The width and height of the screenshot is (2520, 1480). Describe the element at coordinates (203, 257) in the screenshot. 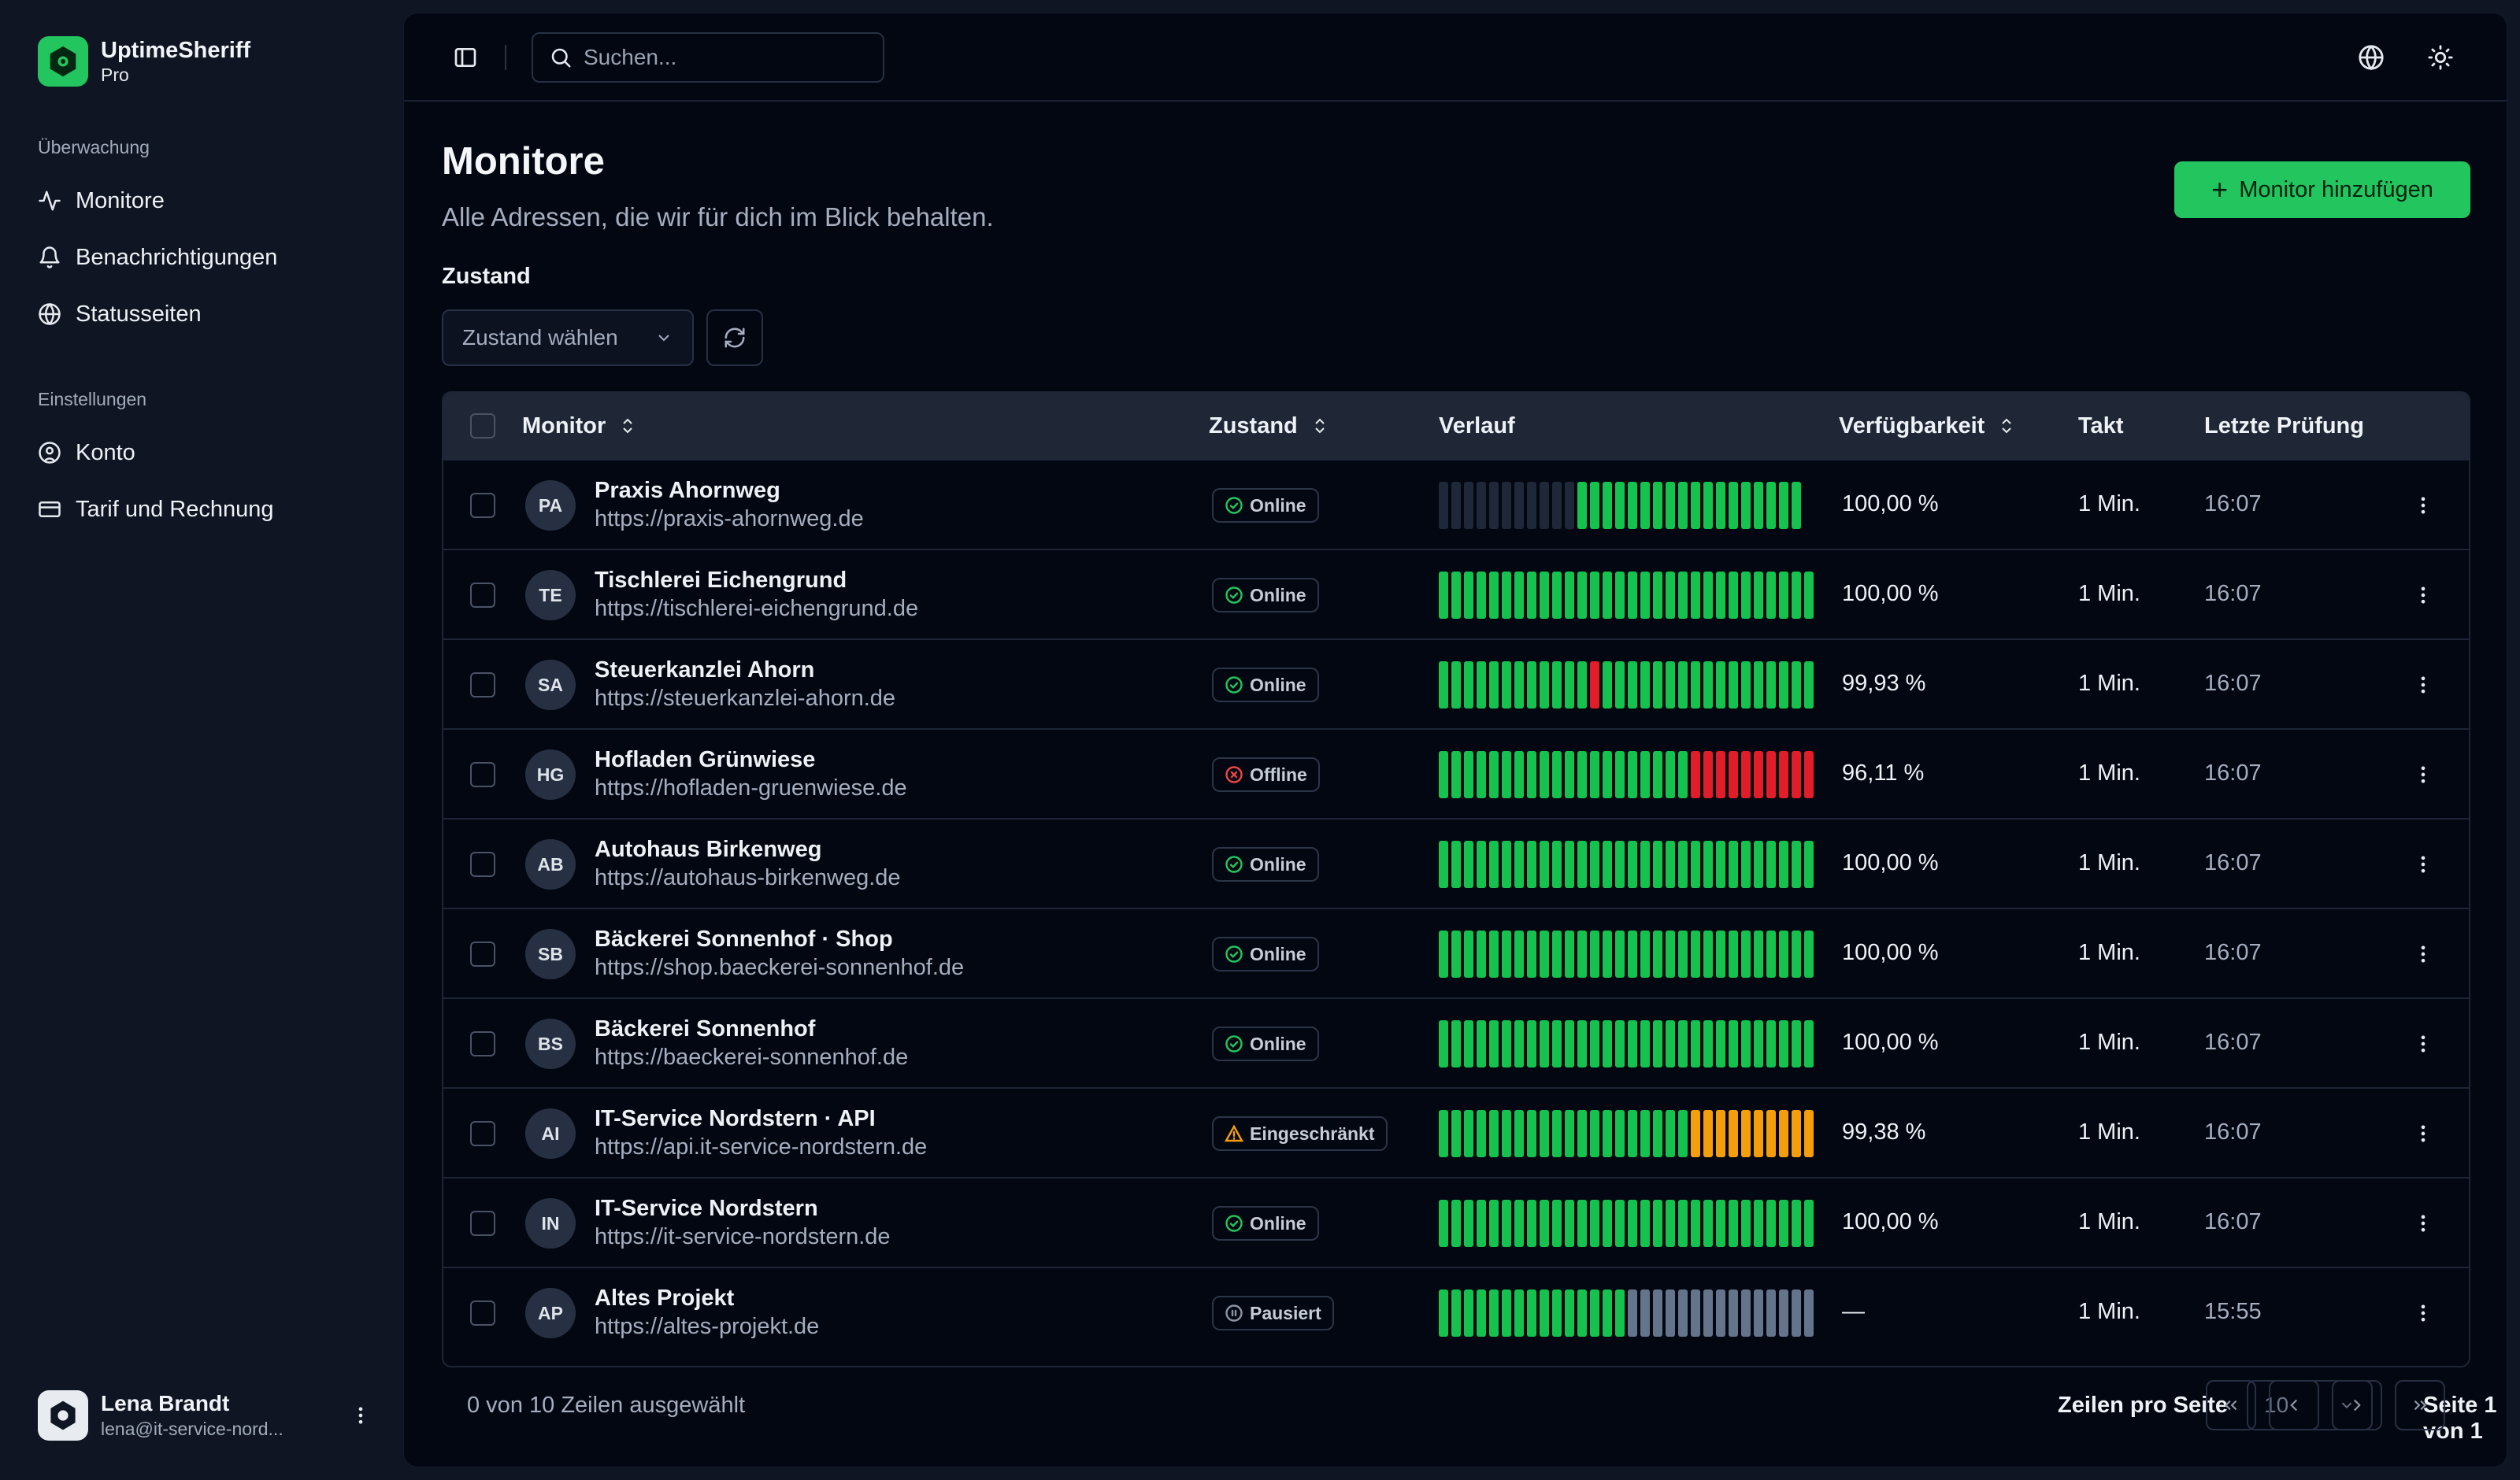

I see `sidebar-item-benachrichtigungen: Benachrichtigungen` at that location.